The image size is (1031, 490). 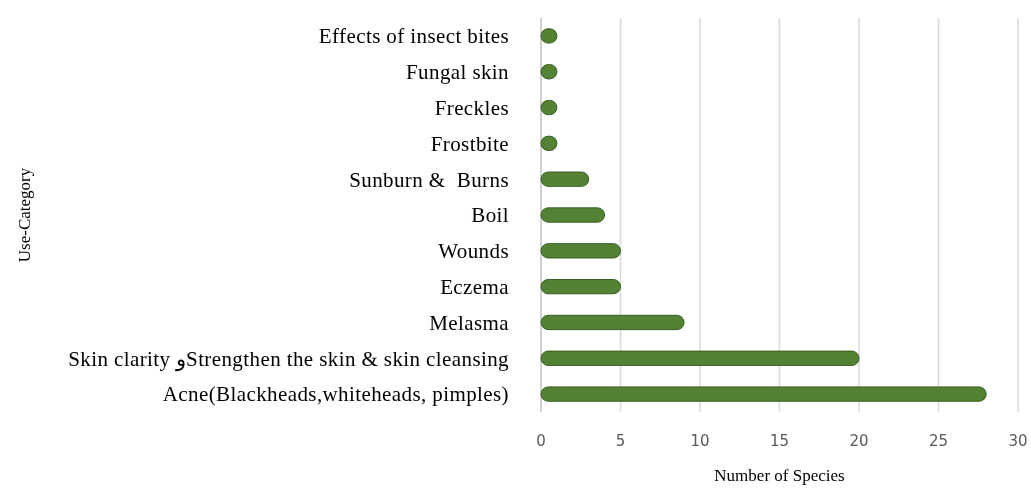 I want to click on y-tick-label: Skin clarity وStrengthen the skin & skin cleansing, so click(x=289, y=359).